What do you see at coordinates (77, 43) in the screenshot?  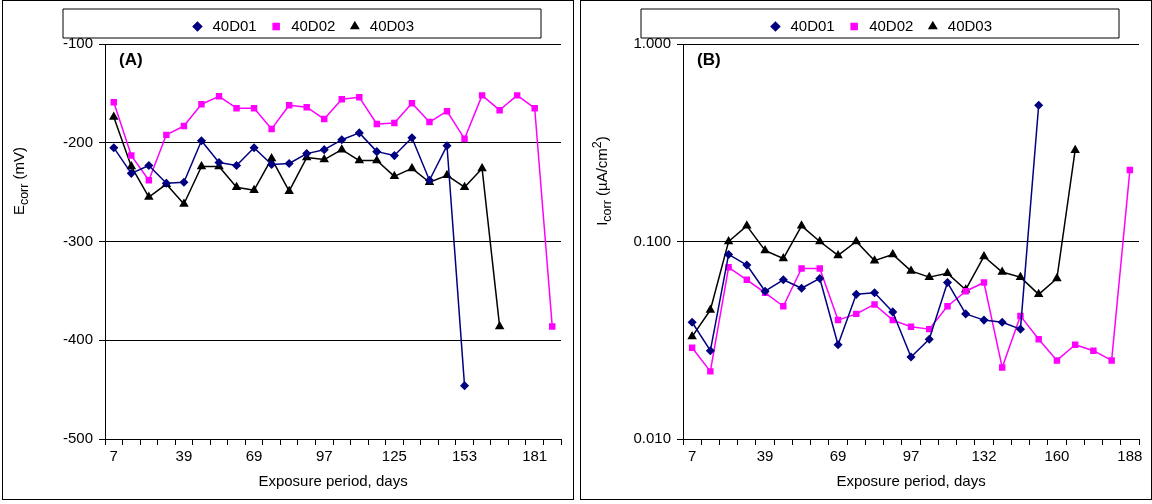 I see `y-tick-label: -100` at bounding box center [77, 43].